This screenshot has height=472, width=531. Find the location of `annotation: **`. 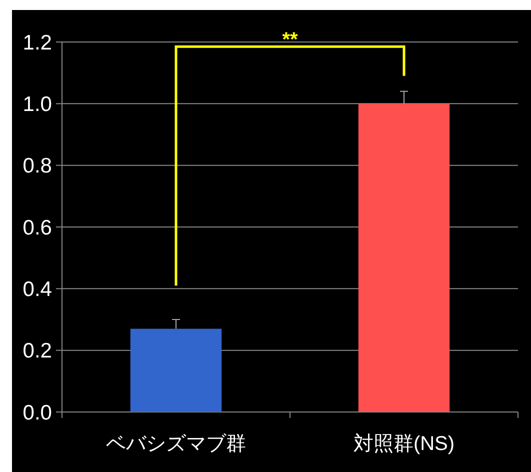

annotation: ** is located at coordinates (290, 40).